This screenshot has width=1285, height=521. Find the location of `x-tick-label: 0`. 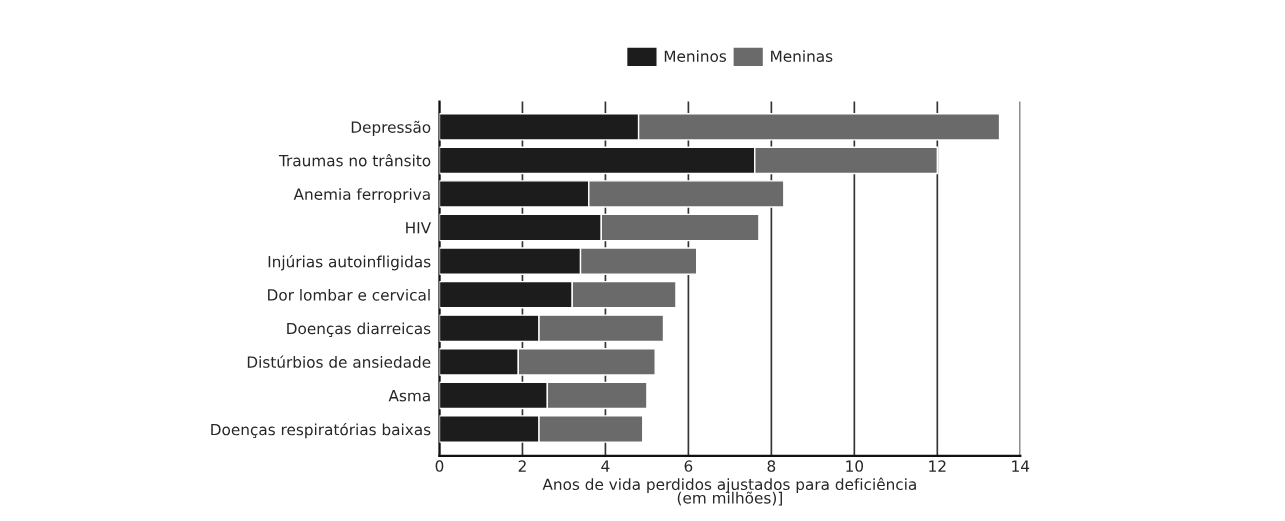

x-tick-label: 0 is located at coordinates (439, 466).